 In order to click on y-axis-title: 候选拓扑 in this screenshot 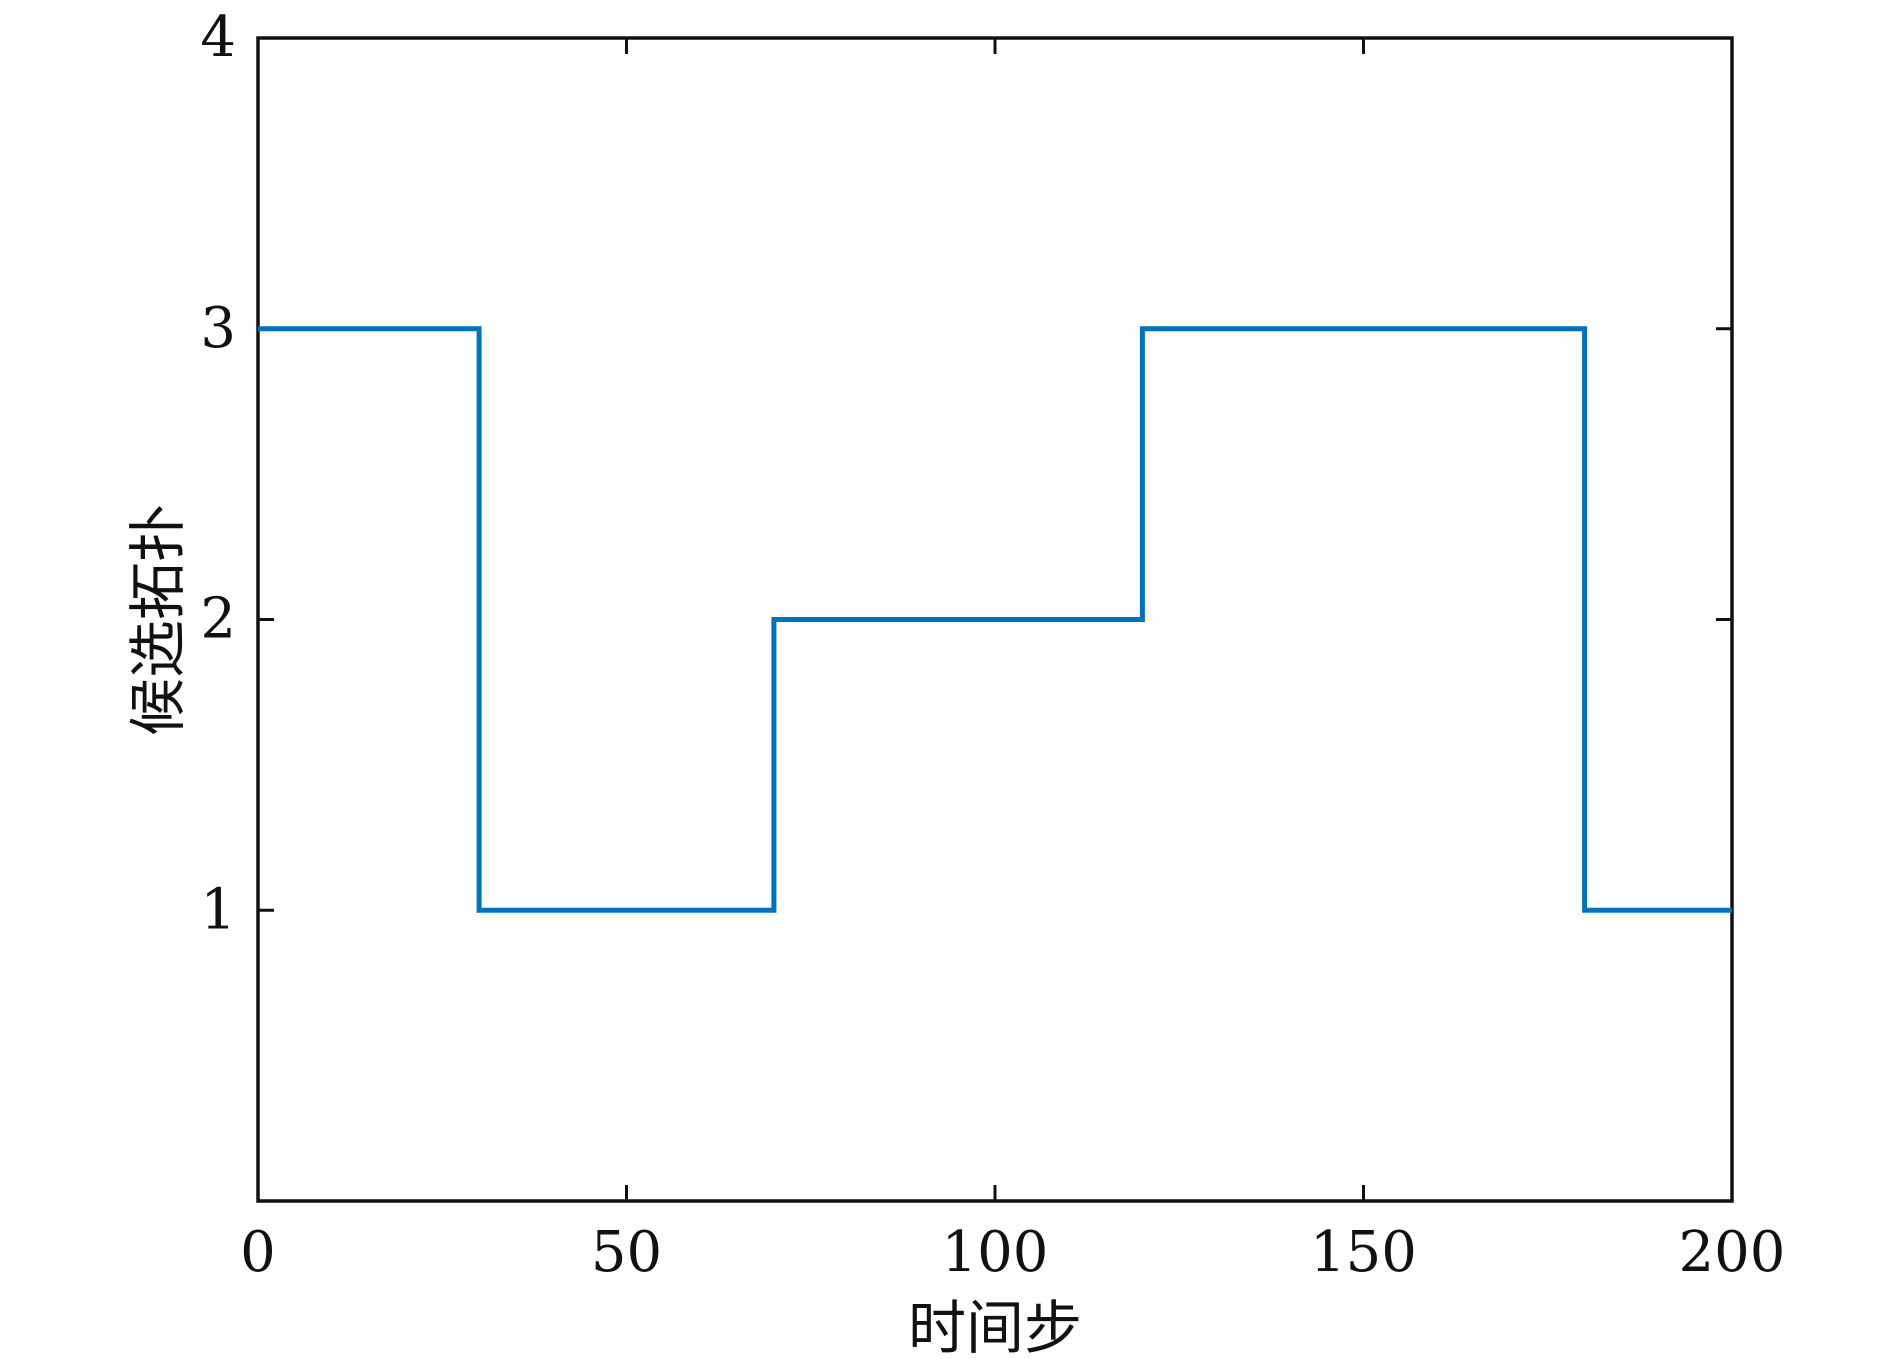, I will do `click(158, 620)`.